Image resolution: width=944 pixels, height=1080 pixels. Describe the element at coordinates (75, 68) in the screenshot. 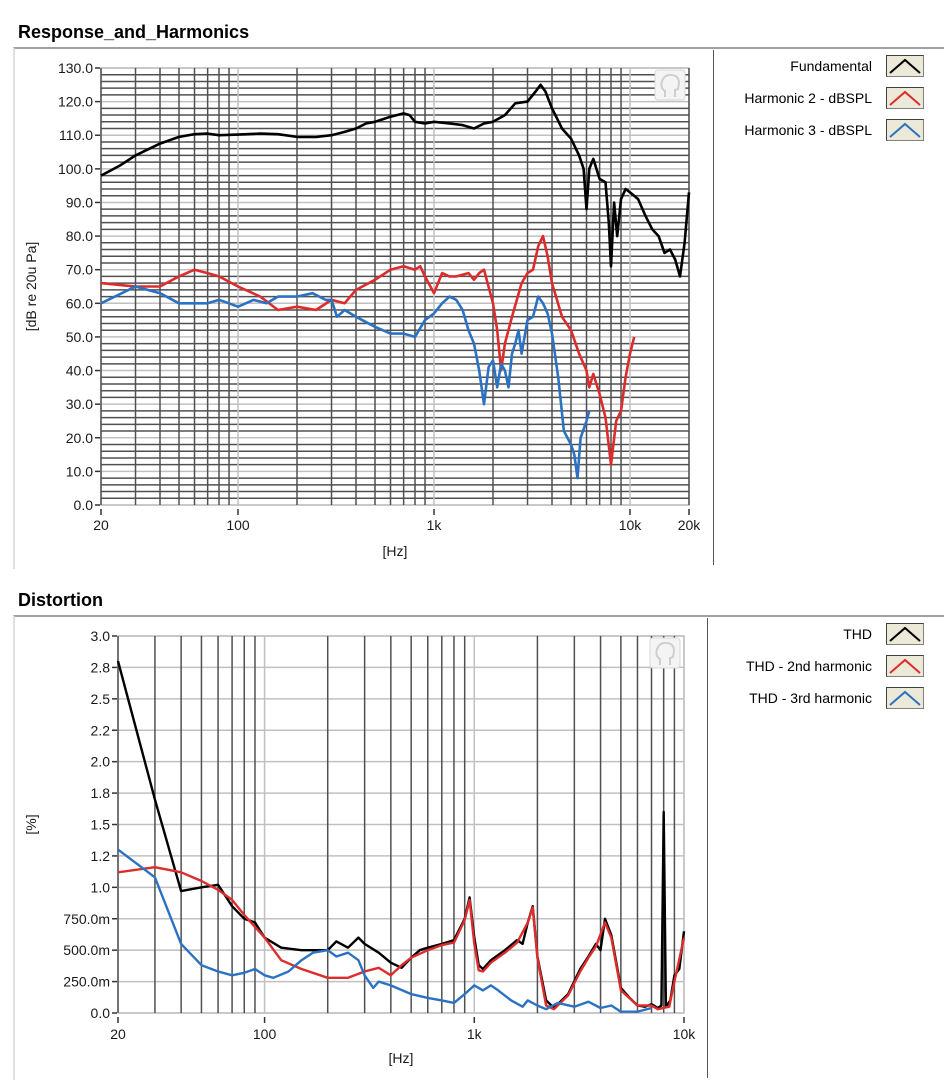

I see `y-tick-label: 130.0` at that location.